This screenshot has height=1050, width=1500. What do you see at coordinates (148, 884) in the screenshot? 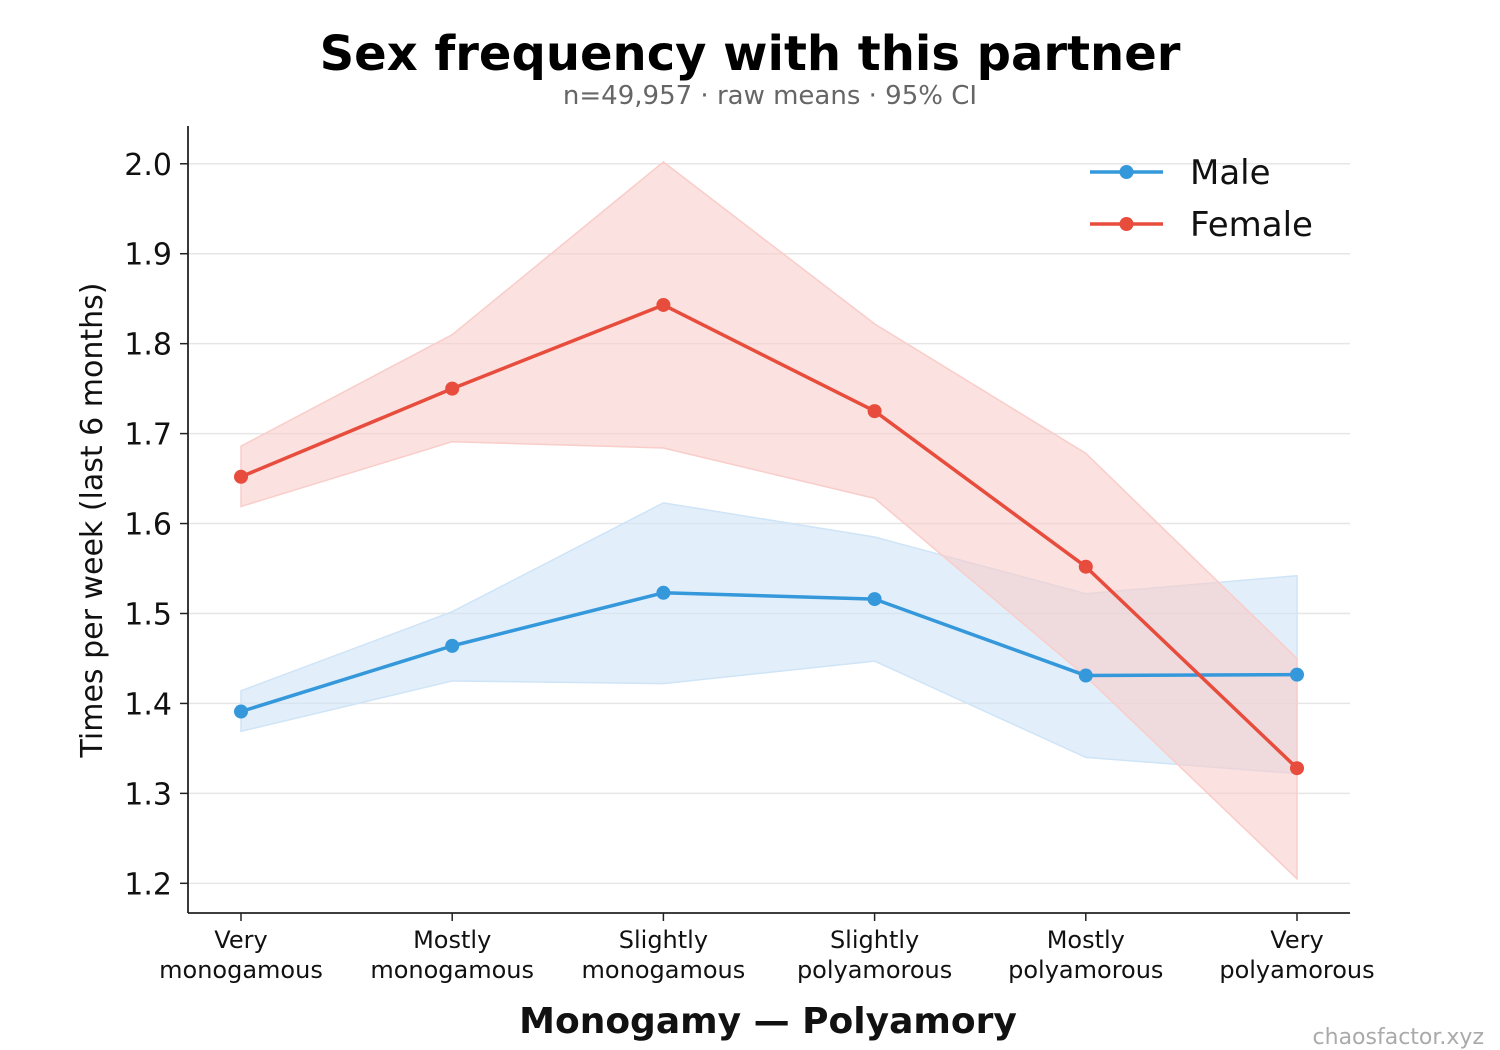
I see `y-tick-label: 1.2` at bounding box center [148, 884].